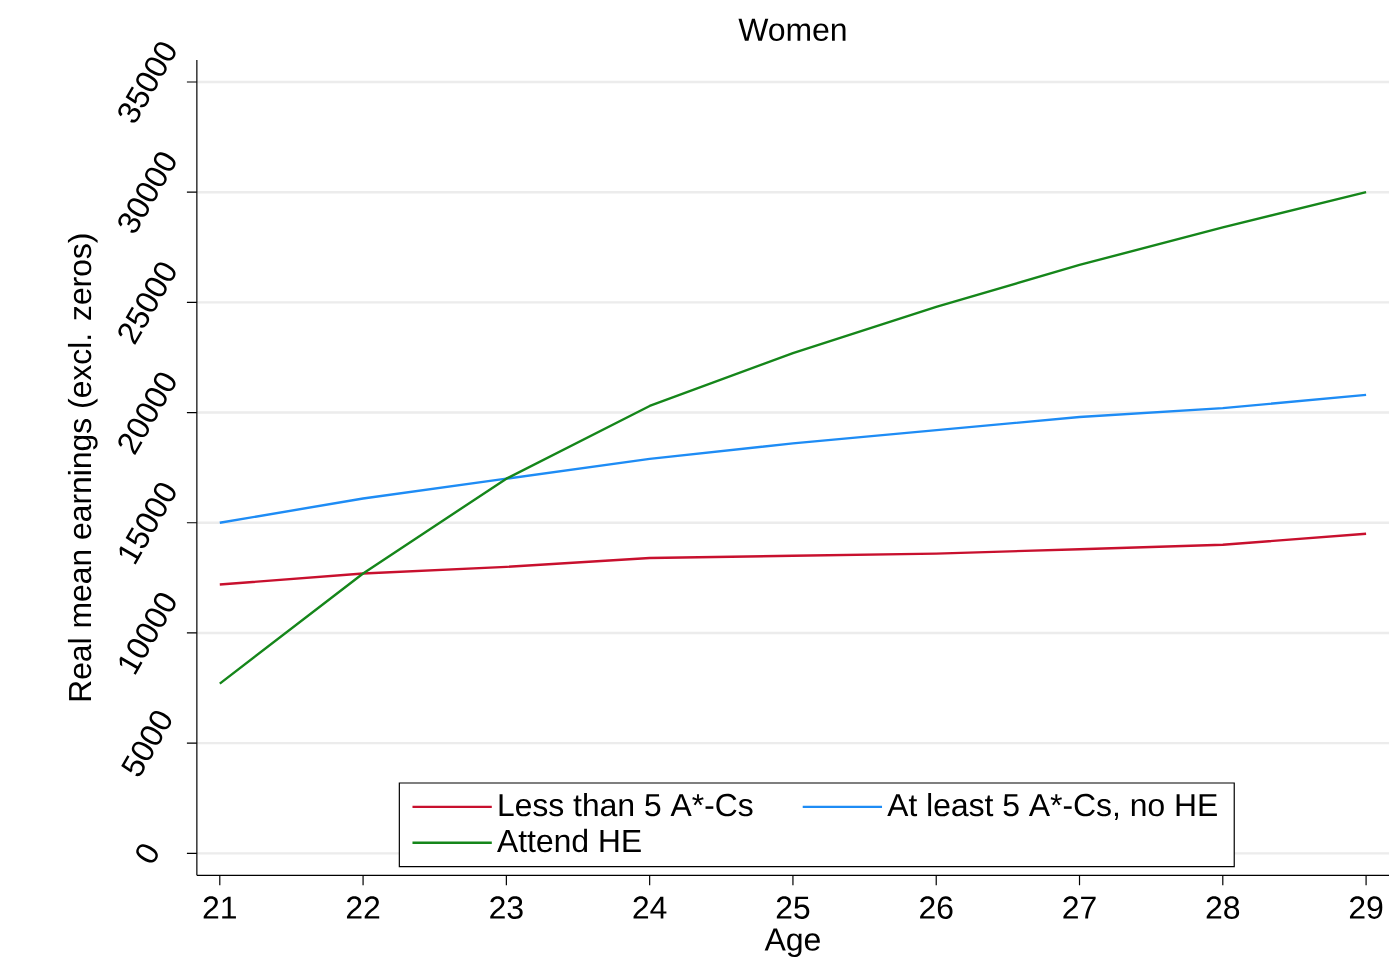  What do you see at coordinates (793, 559) in the screenshot?
I see `line-series` at bounding box center [793, 559].